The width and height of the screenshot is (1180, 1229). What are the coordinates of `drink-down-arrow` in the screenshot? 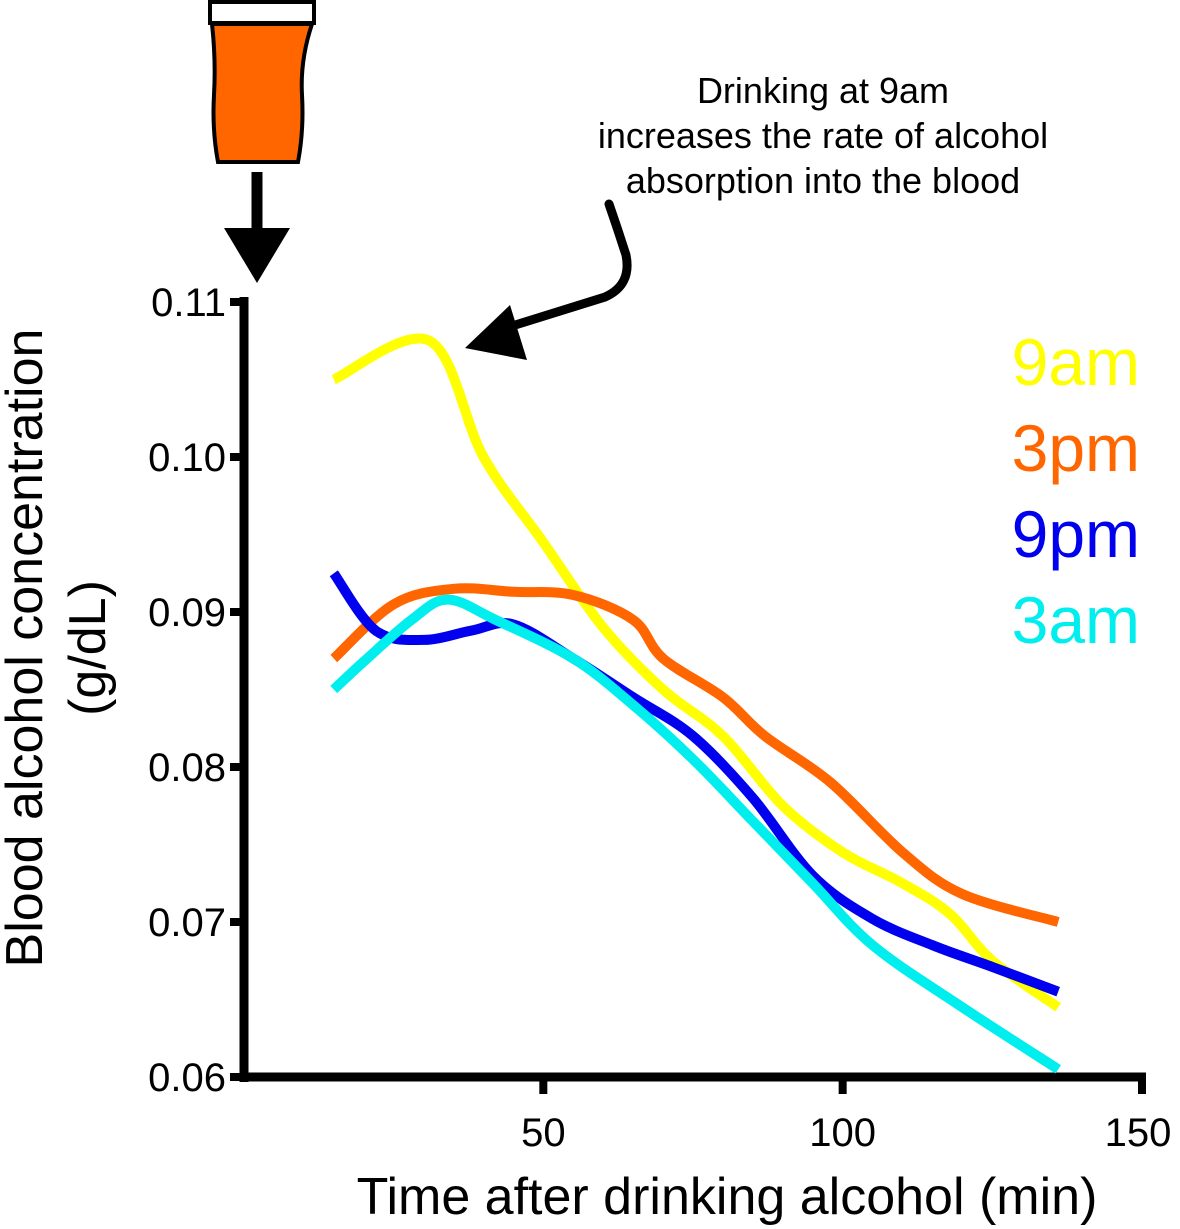 It's located at (257, 227).